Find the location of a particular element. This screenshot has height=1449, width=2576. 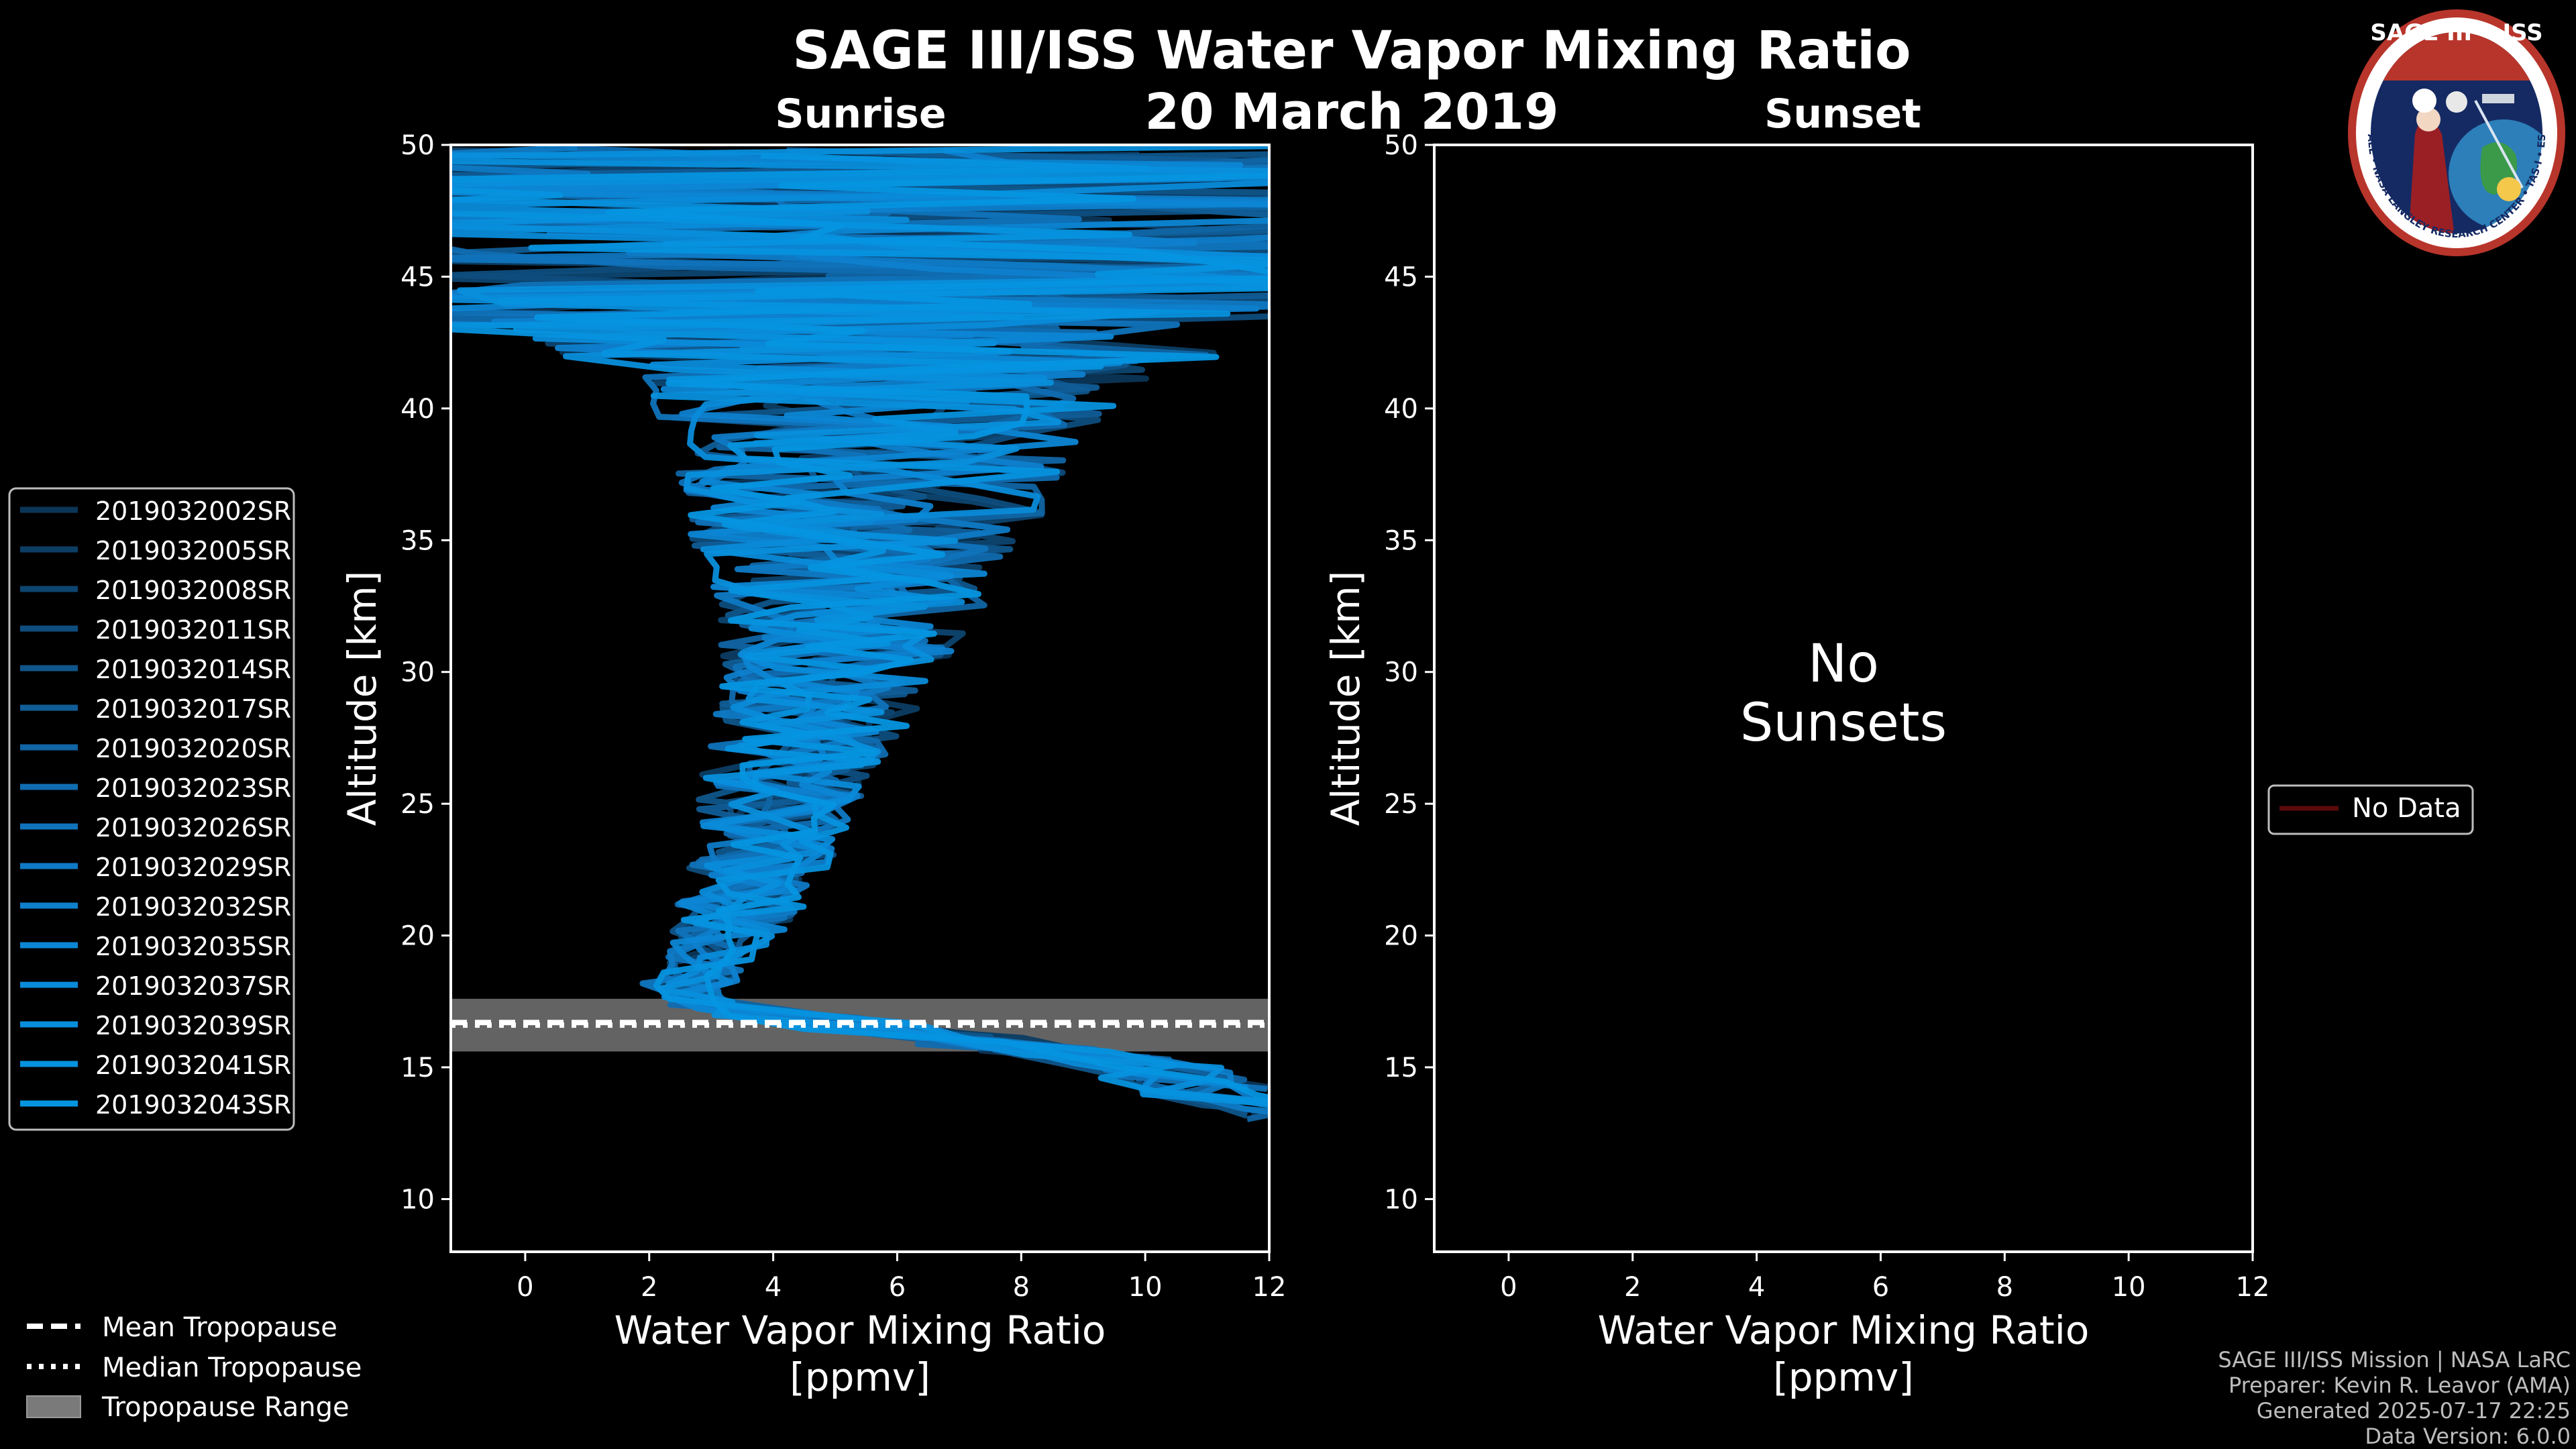

sunrise-legend-box is located at coordinates (151, 809).